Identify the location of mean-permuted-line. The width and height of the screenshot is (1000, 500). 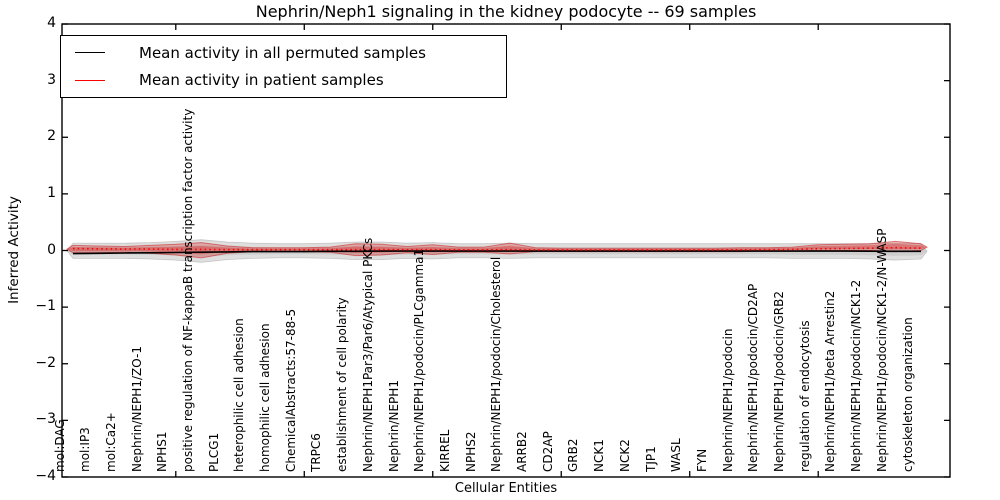
(496, 252).